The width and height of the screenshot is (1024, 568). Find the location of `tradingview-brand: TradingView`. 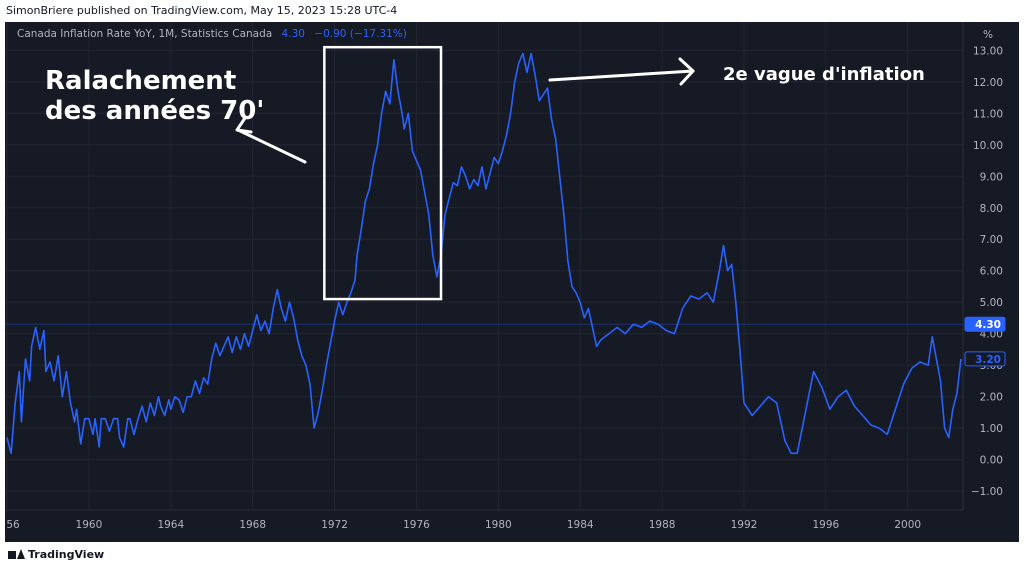

tradingview-brand: TradingView is located at coordinates (66, 554).